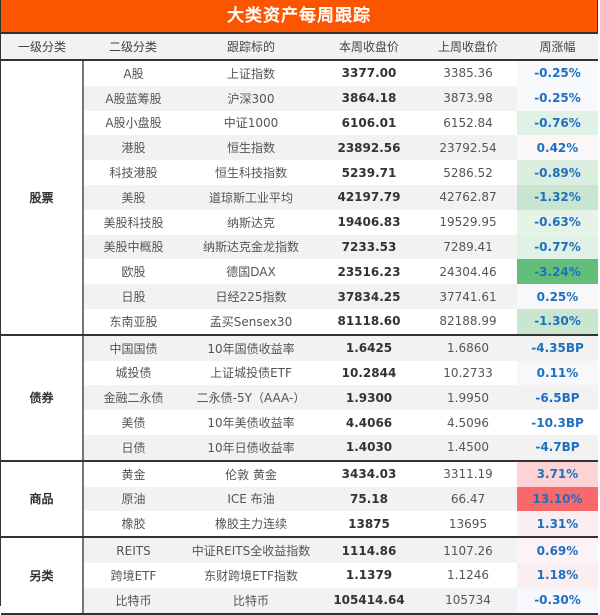 This screenshot has height=615, width=600. Describe the element at coordinates (42, 47) in the screenshot. I see `header-level1-category: 一级分类` at that location.